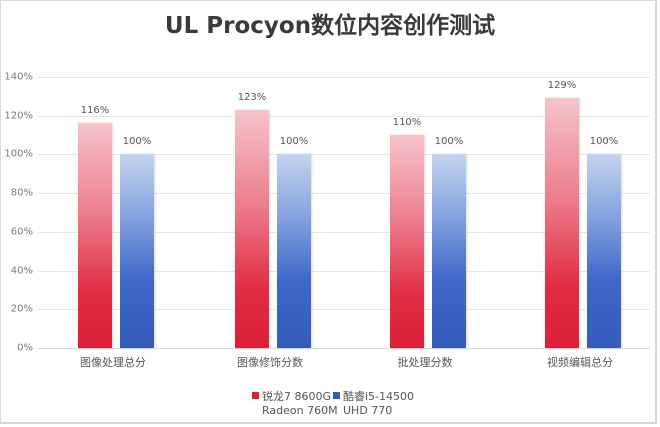 Image resolution: width=660 pixels, height=427 pixels. I want to click on y-tick-label: 0%, so click(25, 348).